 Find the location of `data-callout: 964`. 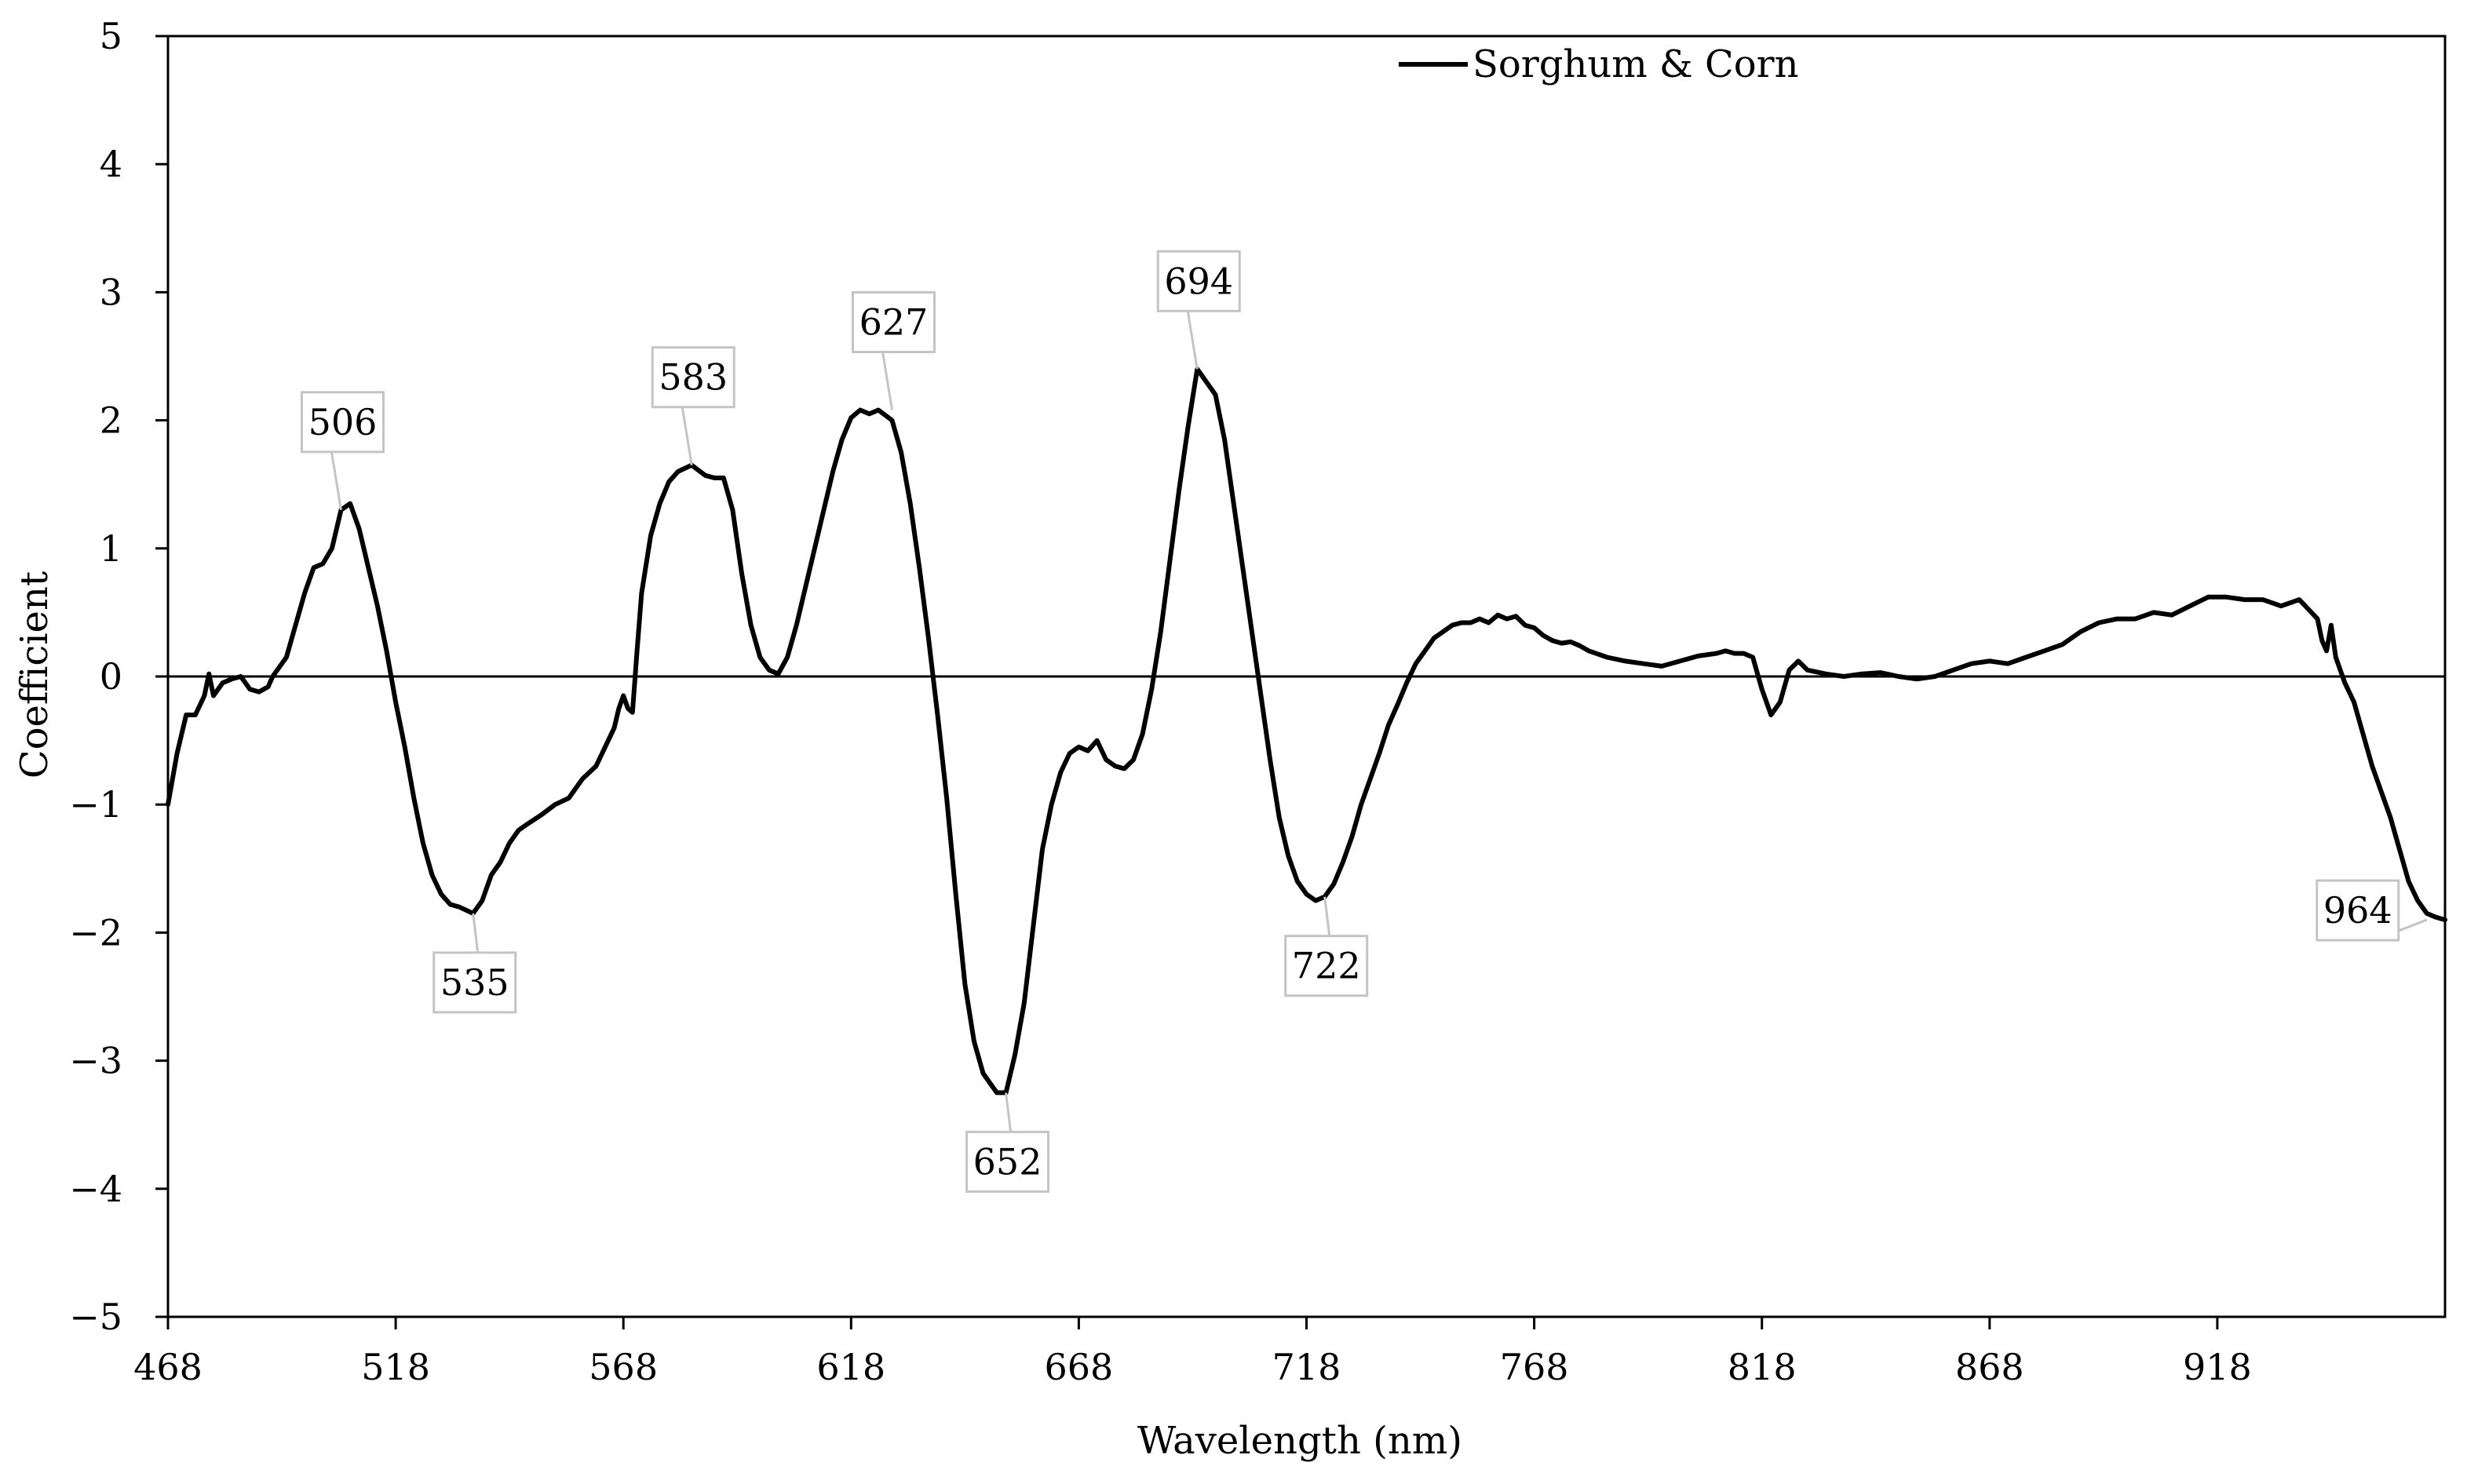

data-callout: 964 is located at coordinates (2372, 910).